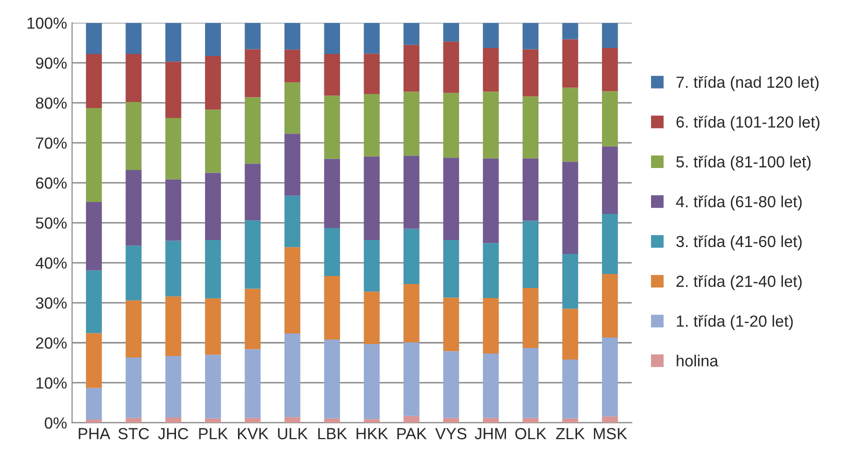 The image size is (848, 457). I want to click on x-tick-label: PLK, so click(213, 434).